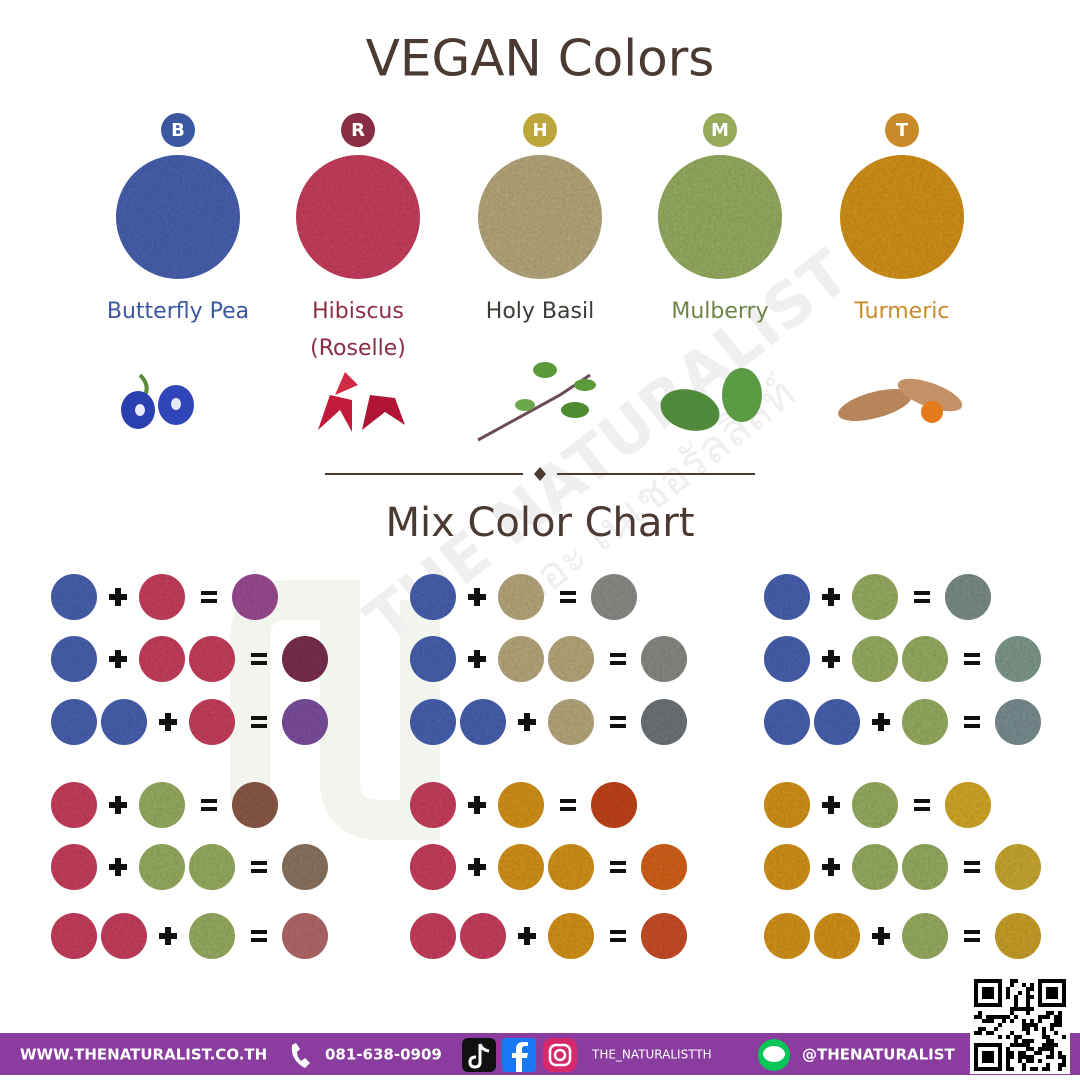 The width and height of the screenshot is (1080, 1080). Describe the element at coordinates (540, 311) in the screenshot. I see `ingredient-name: Holy Basil` at that location.